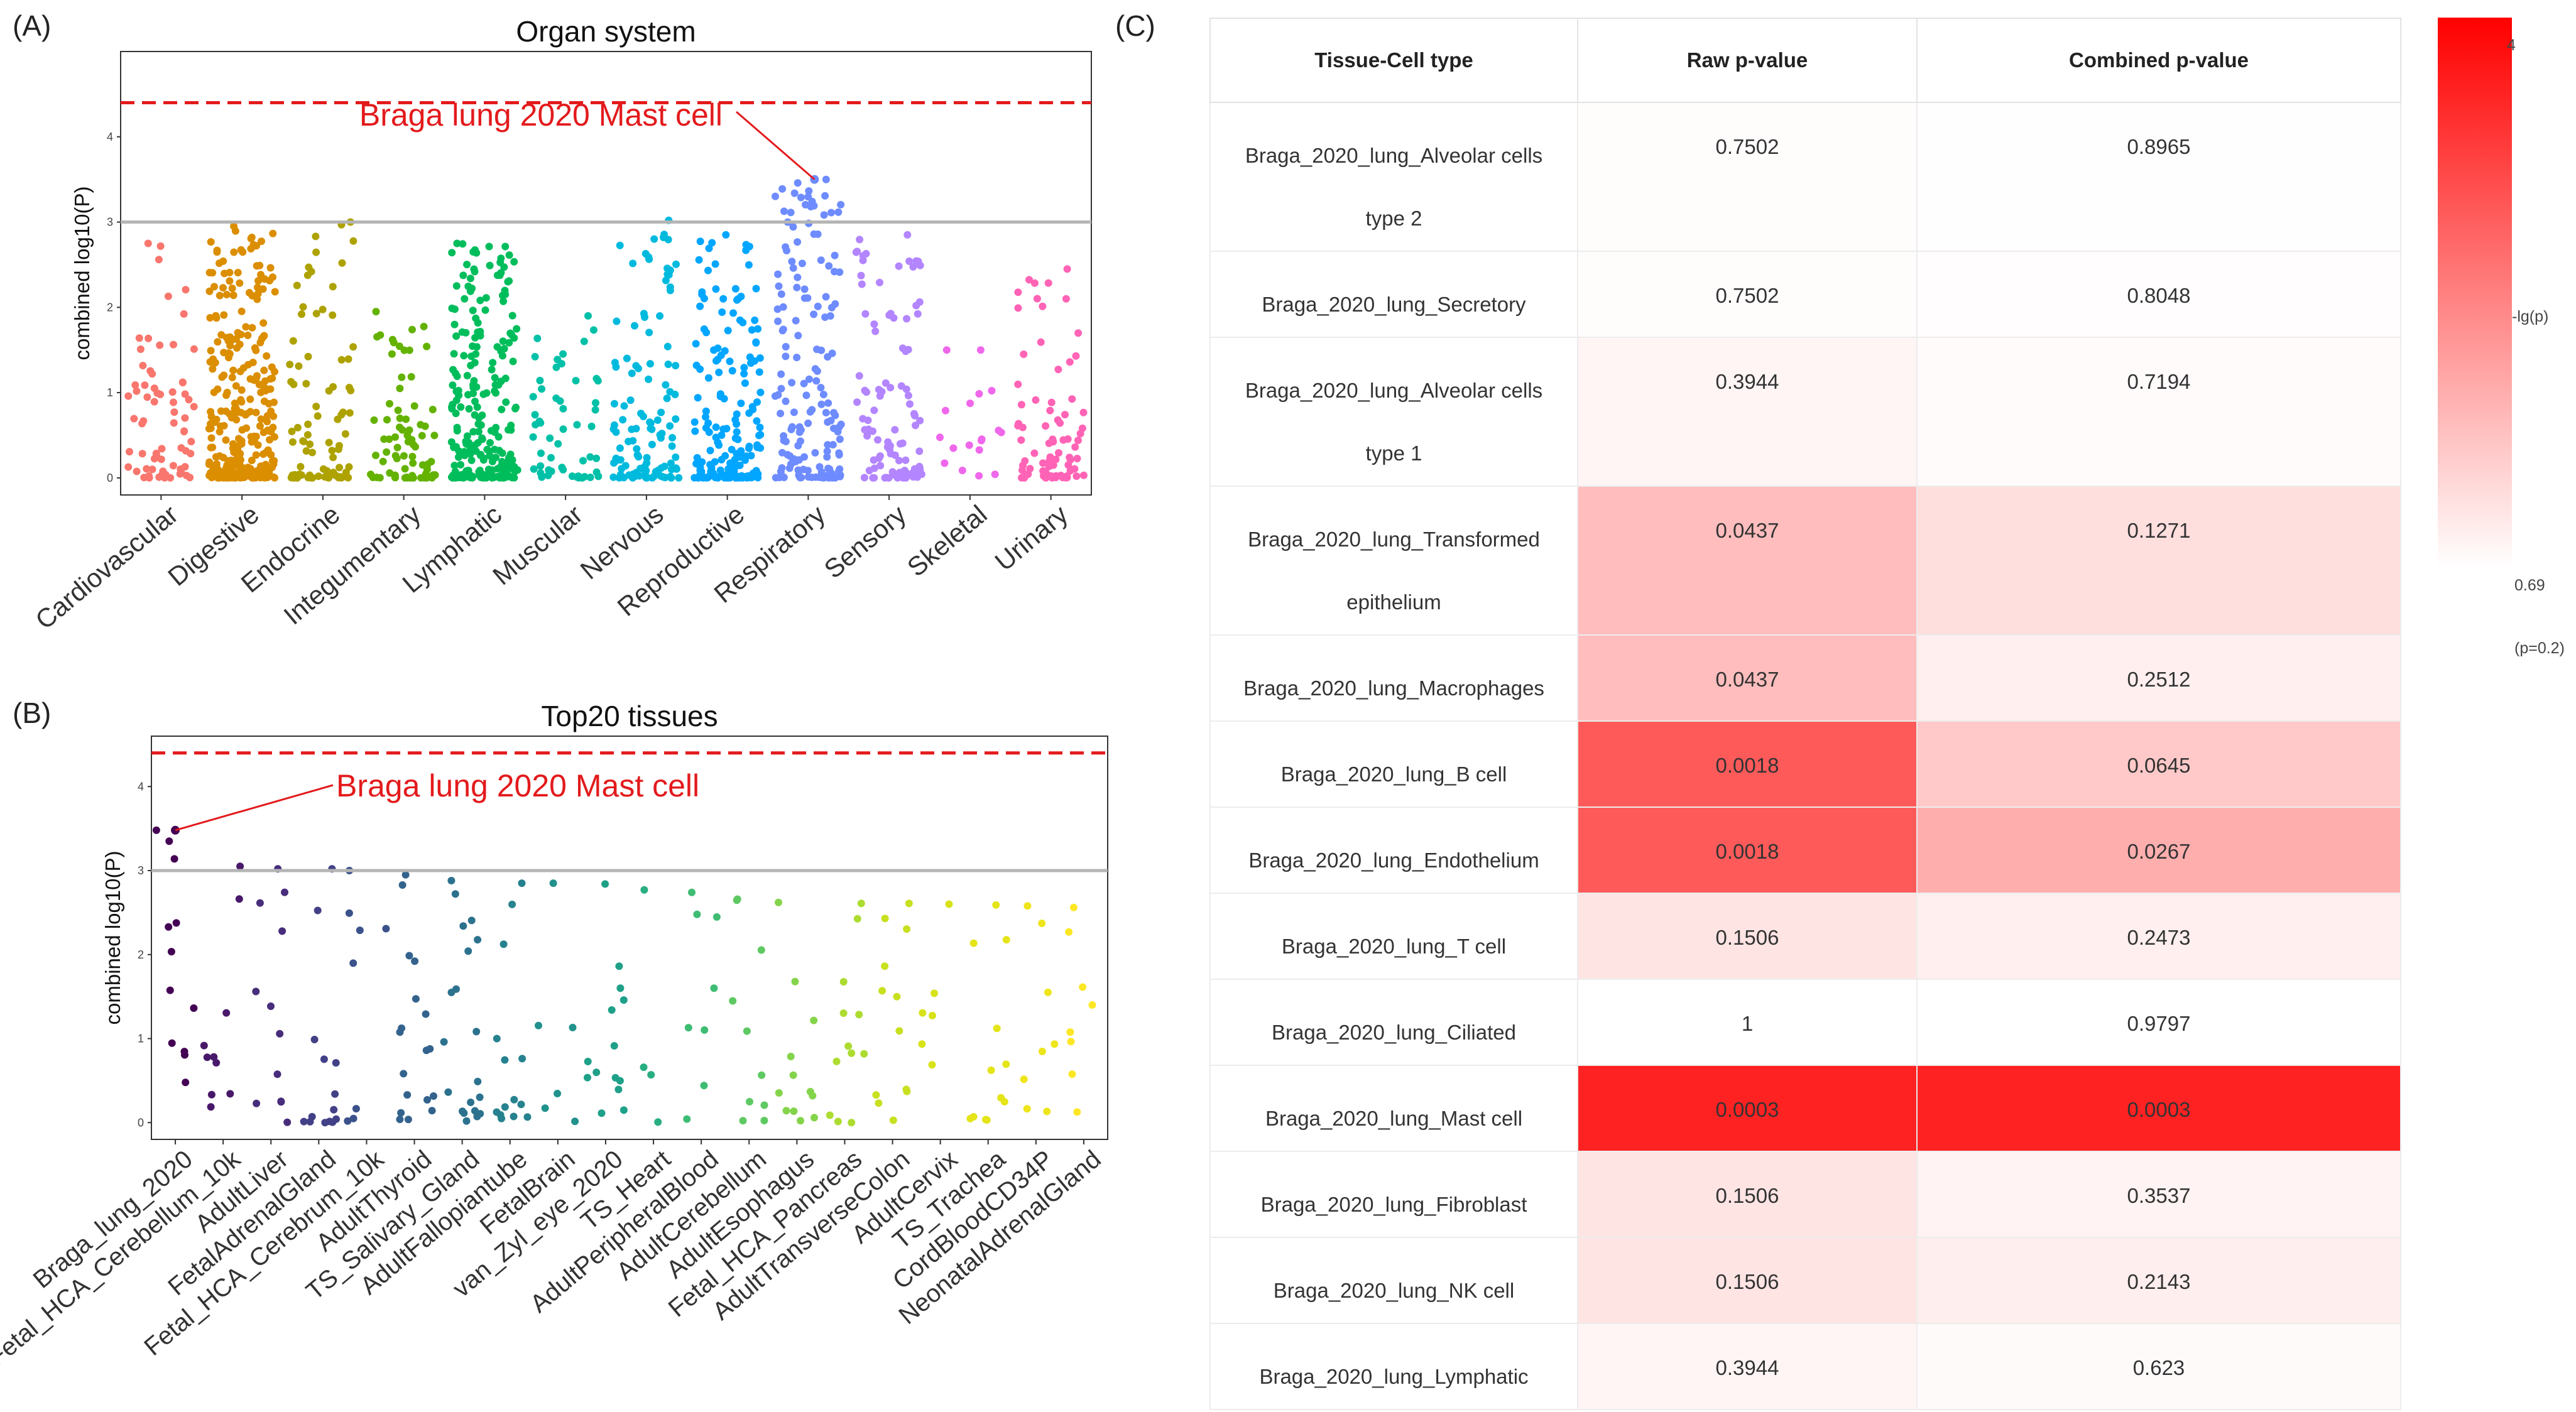 This screenshot has width=2576, height=1412. I want to click on cell-combined-p: 0.623, so click(2159, 1366).